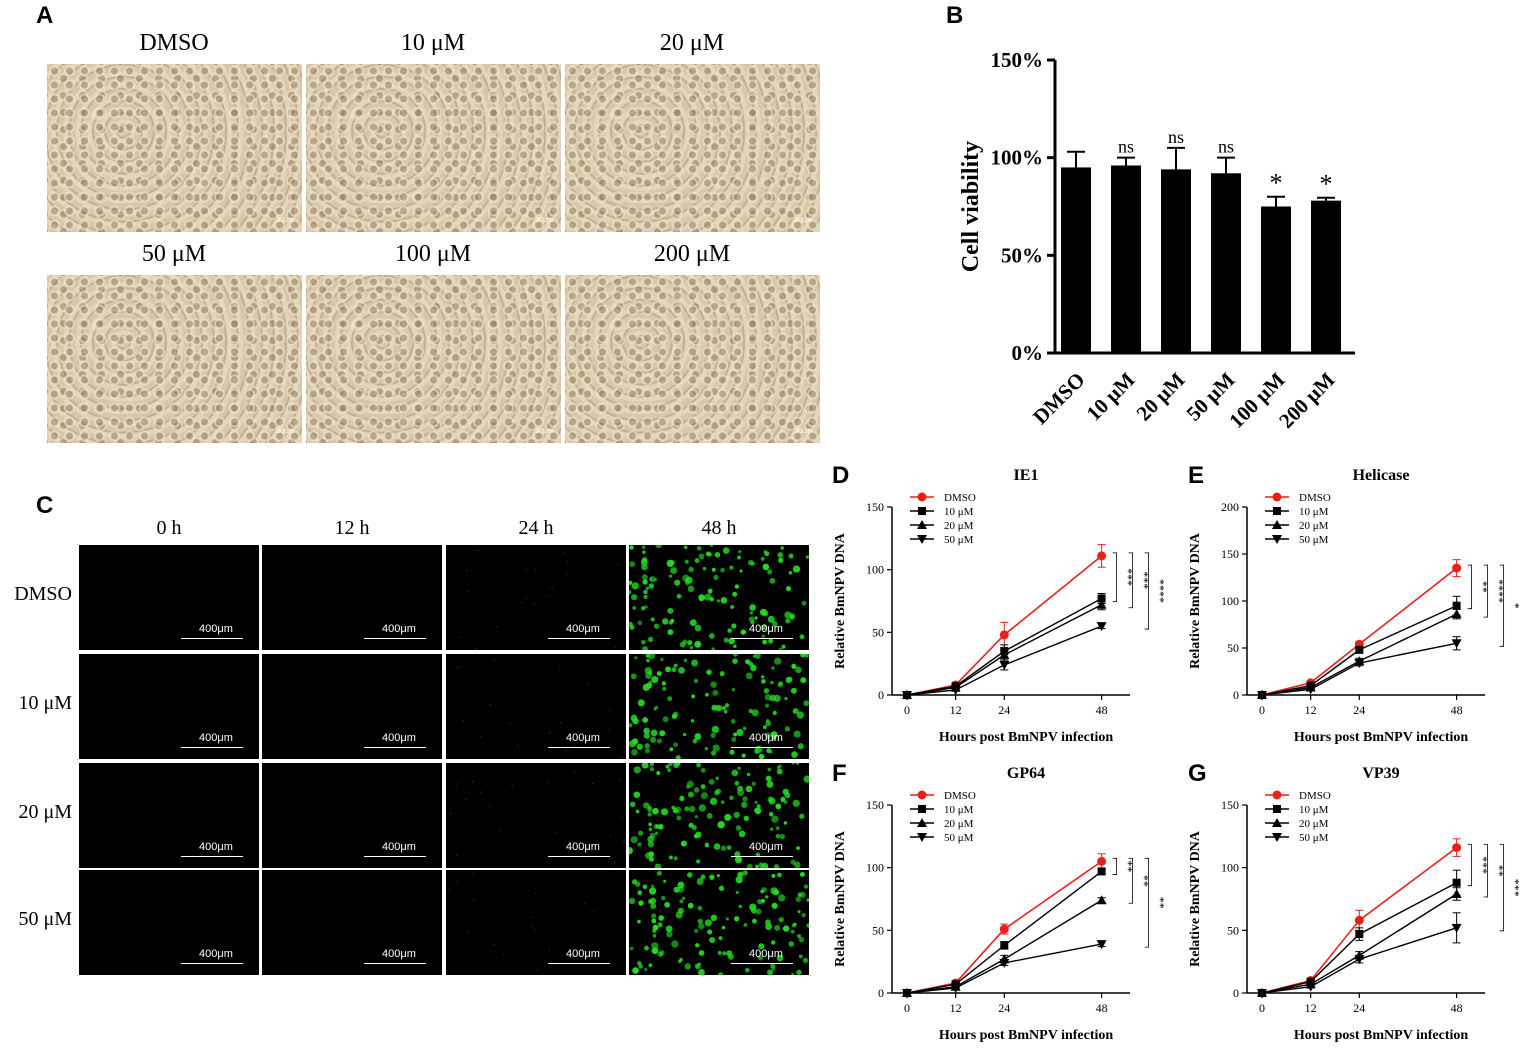 This screenshot has height=1052, width=1535. Describe the element at coordinates (1311, 1008) in the screenshot. I see `x-tick-label: 12` at that location.